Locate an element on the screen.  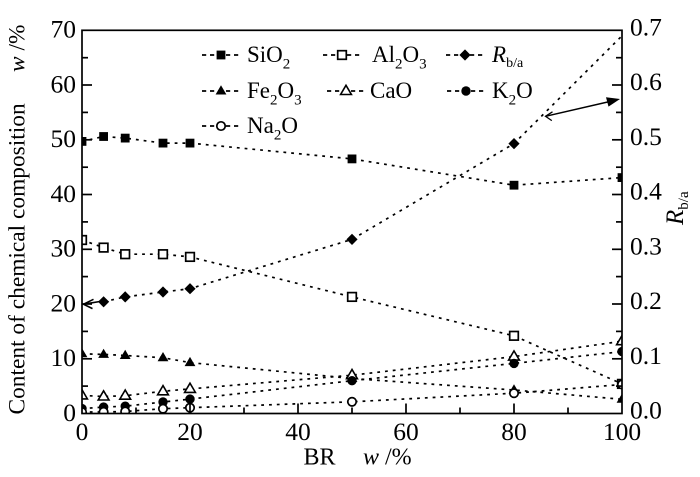
svg-text: 70 is located at coordinates (64, 29).